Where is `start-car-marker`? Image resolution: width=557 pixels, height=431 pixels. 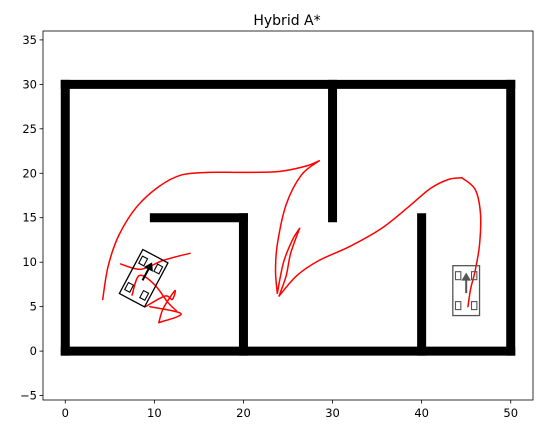
start-car-marker is located at coordinates (143, 278).